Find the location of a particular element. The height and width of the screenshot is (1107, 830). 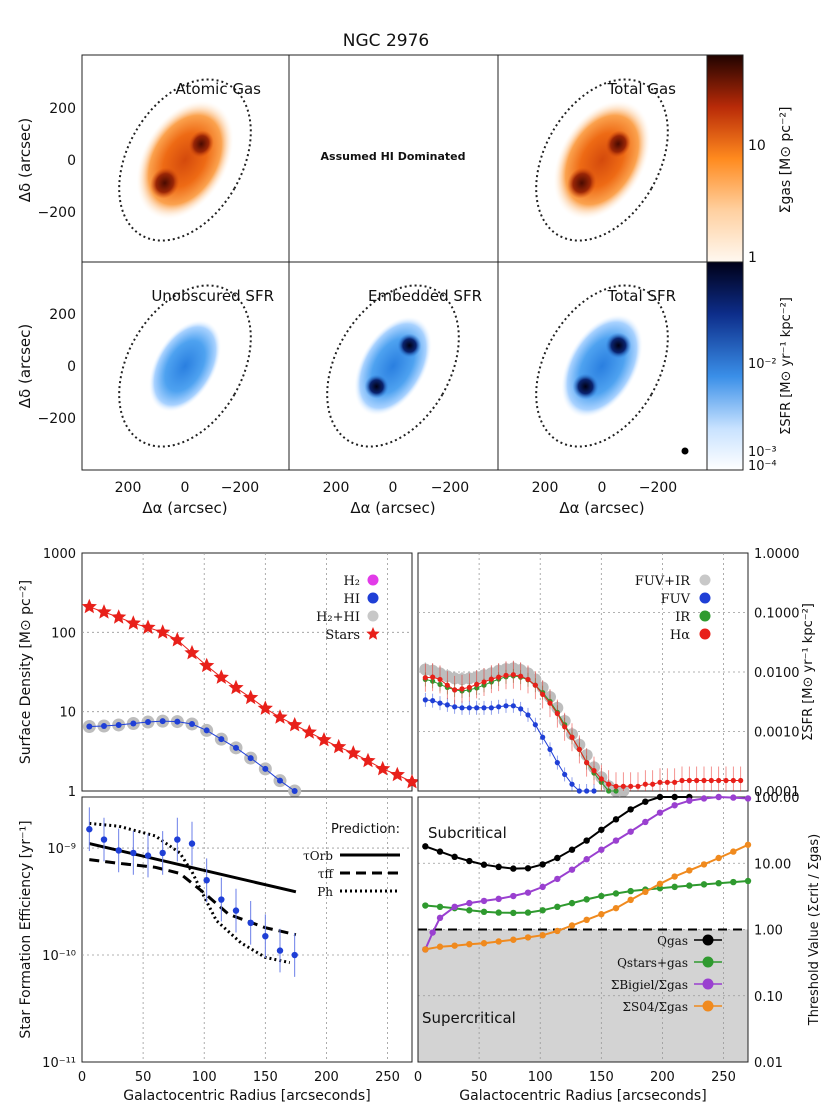

gas-colorbar-tick: 1 is located at coordinates (752, 258).